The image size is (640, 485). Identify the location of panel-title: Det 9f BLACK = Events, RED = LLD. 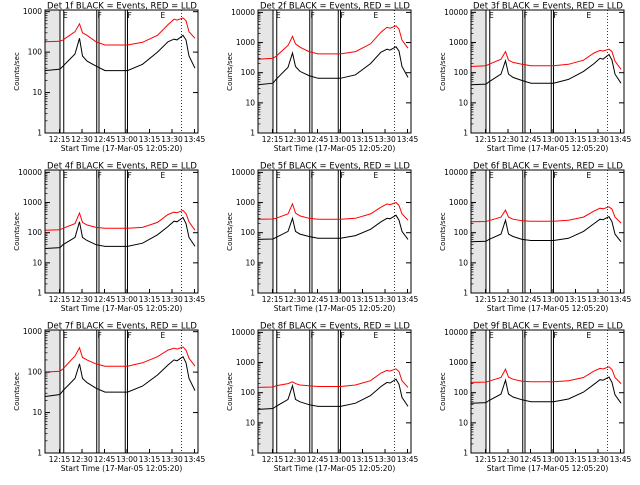
(548, 327).